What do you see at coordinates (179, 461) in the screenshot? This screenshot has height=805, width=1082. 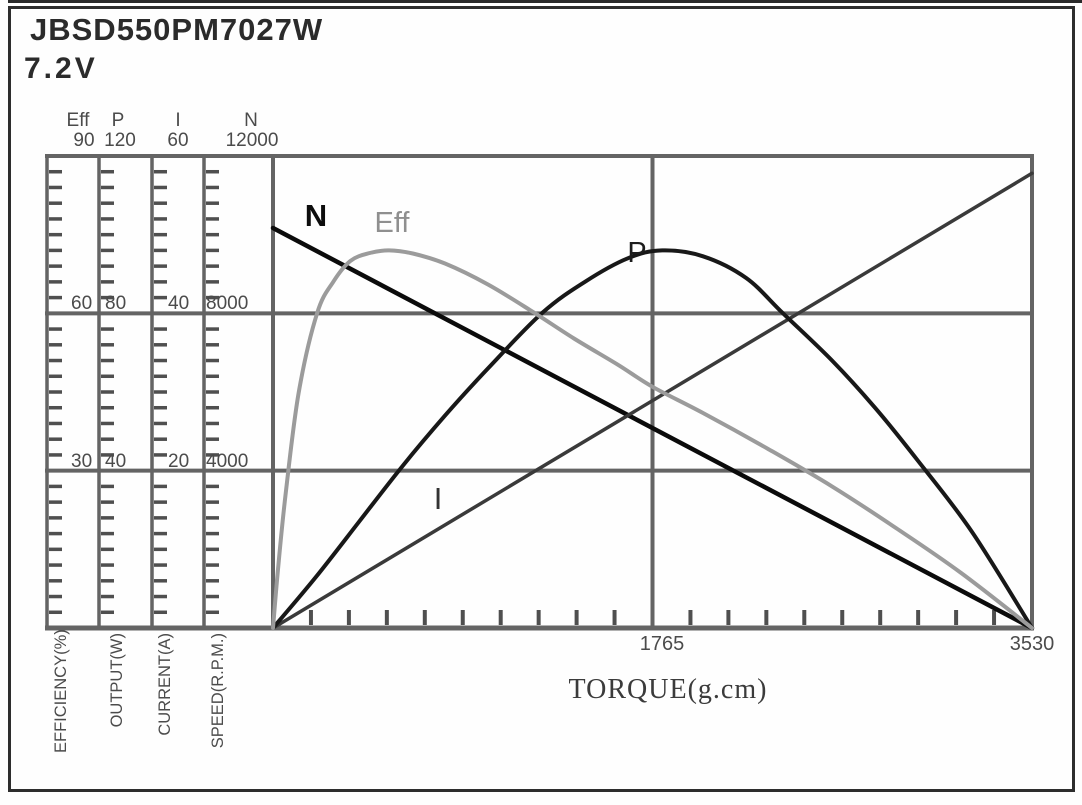 I see `tick-i-20: 20` at bounding box center [179, 461].